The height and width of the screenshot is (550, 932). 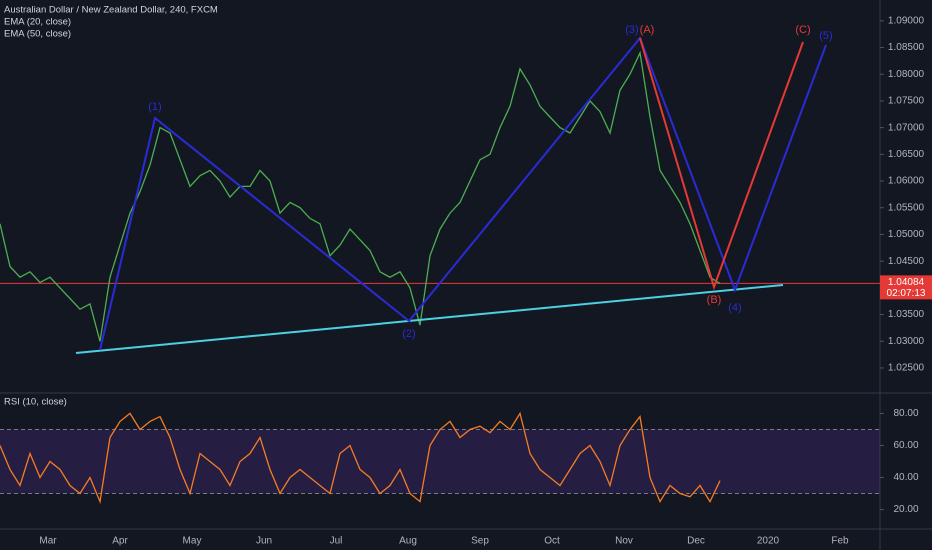 I want to click on x-tick-label: Sep, so click(x=480, y=541).